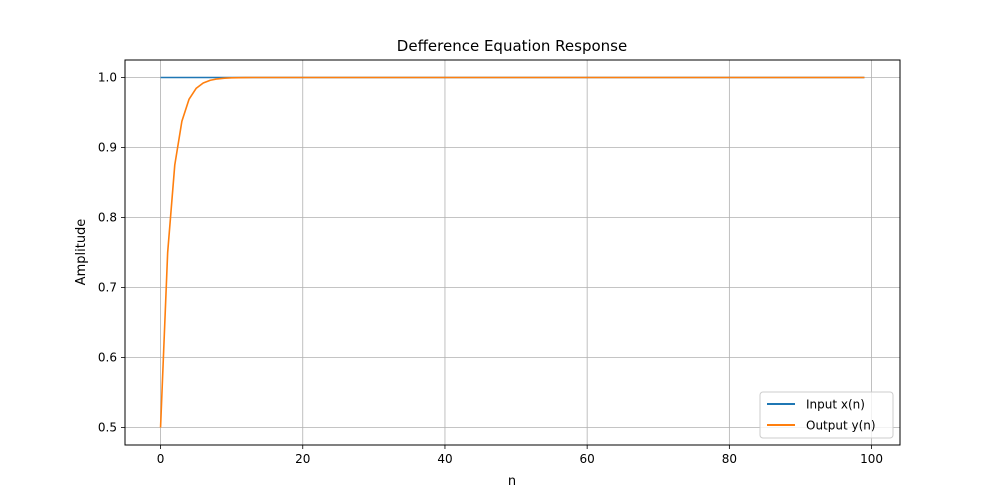 The image size is (1000, 500). Describe the element at coordinates (107, 358) in the screenshot. I see `y-tick-label: 0.6` at that location.